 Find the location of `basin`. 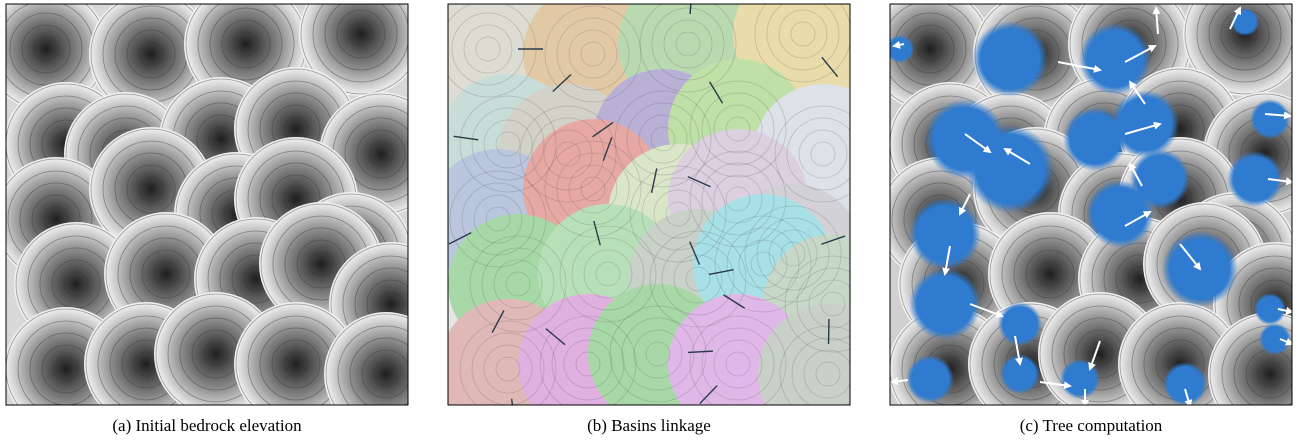

basin is located at coordinates (804, 354).